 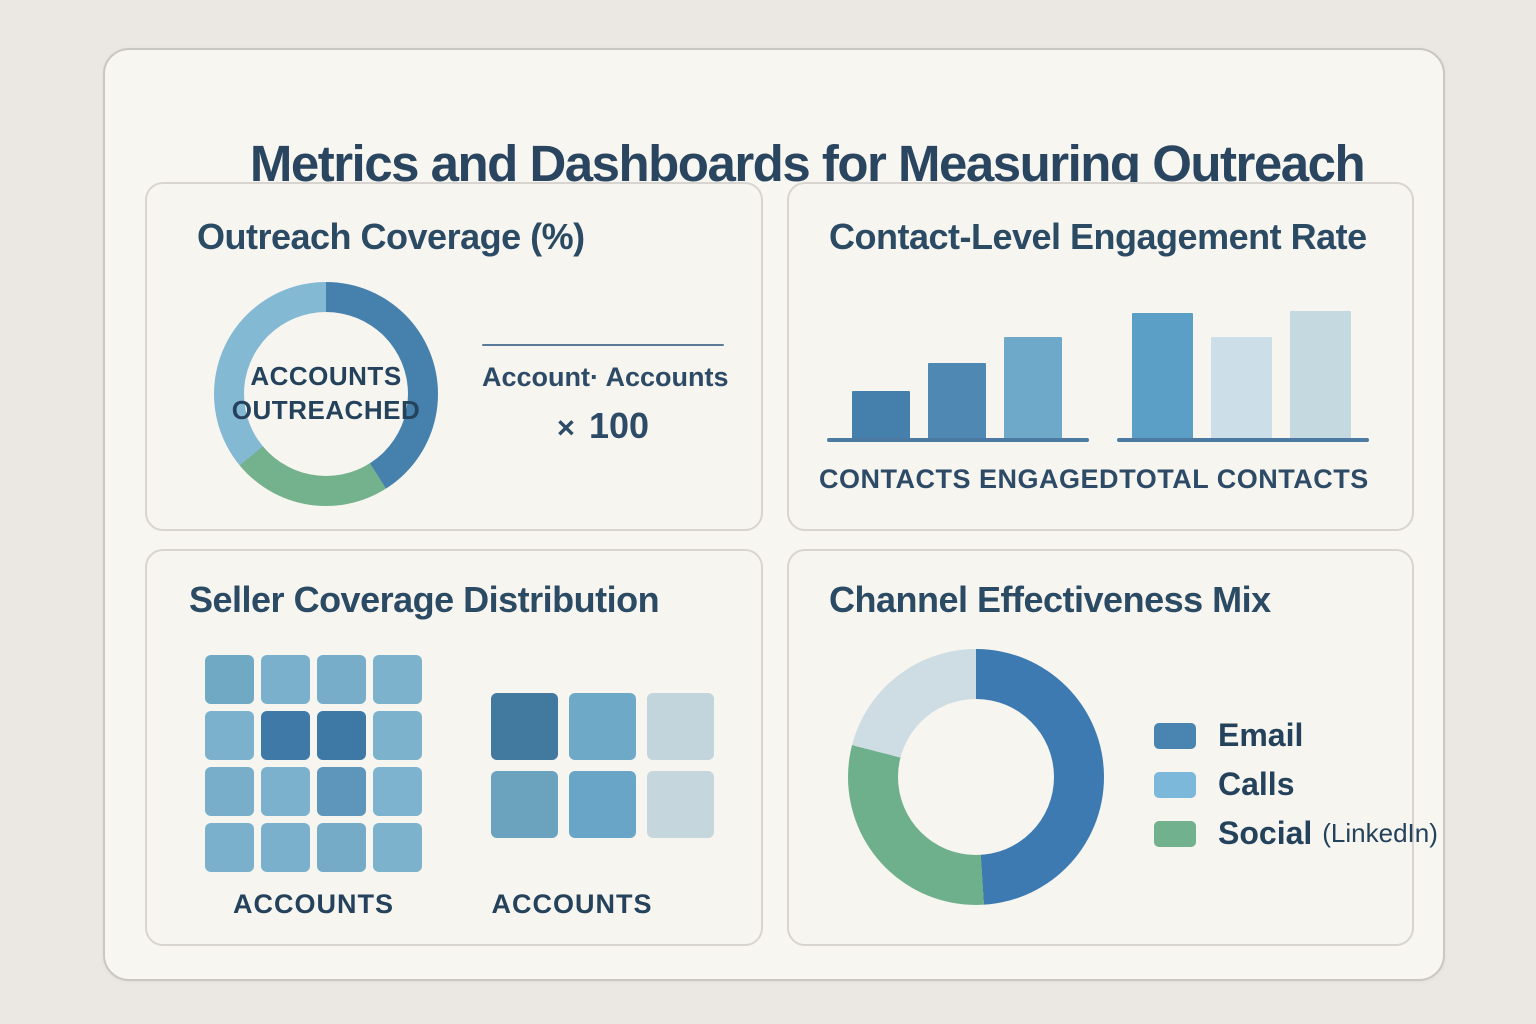 I want to click on legend-item-email: Email, so click(x=1296, y=735).